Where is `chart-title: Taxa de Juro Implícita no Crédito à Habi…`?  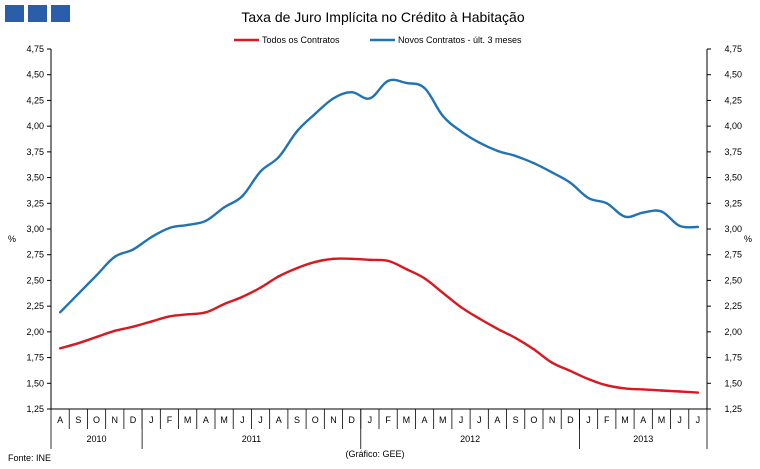
chart-title: Taxa de Juro Implícita no Crédito à Habi… is located at coordinates (382, 17).